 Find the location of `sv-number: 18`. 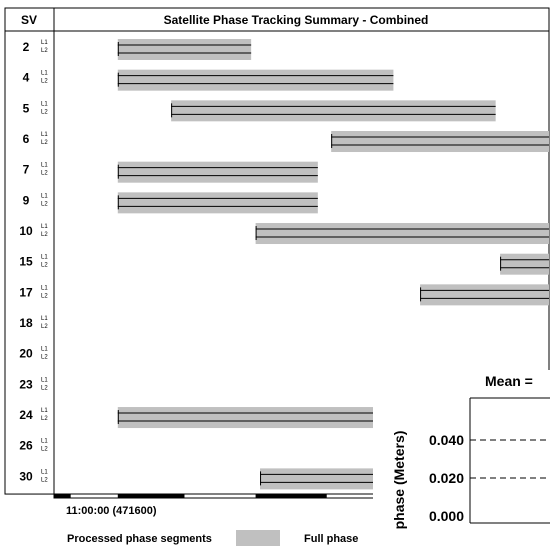

sv-number: 18 is located at coordinates (26, 323).